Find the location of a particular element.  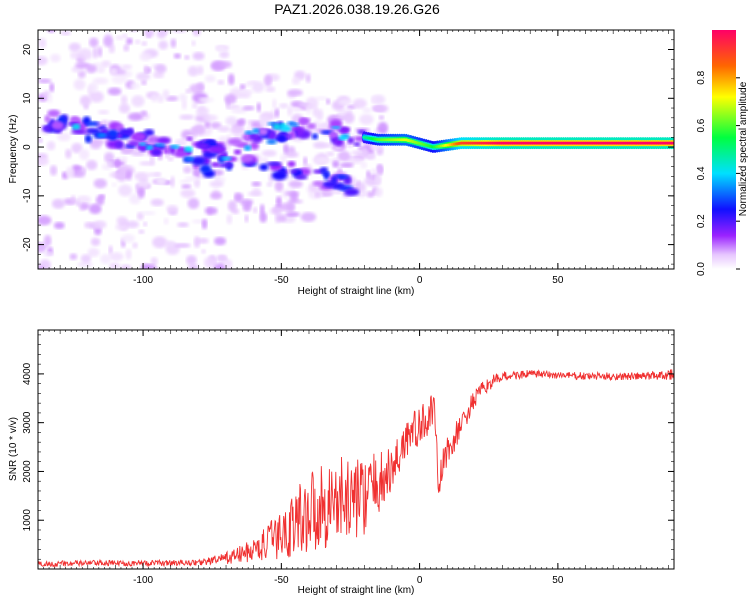

snr-ylabel: SNR (10 * v/v) is located at coordinates (13, 449).